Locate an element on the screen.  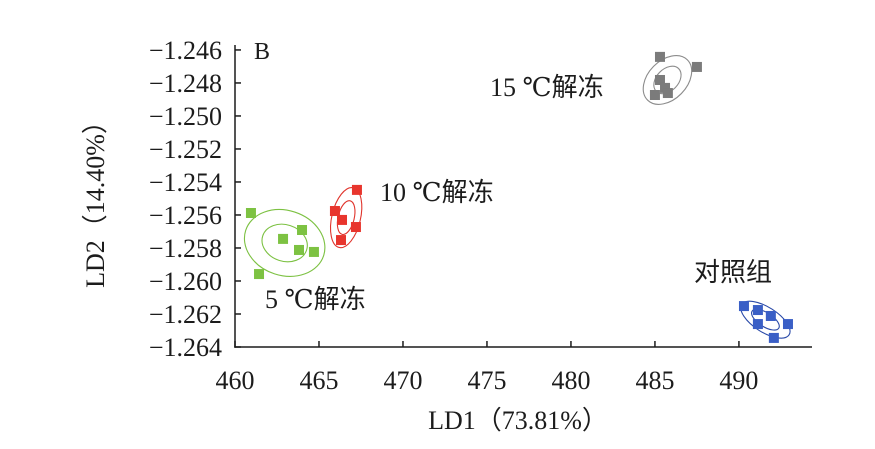
y-tick-label: −1.248 is located at coordinates (185, 83).